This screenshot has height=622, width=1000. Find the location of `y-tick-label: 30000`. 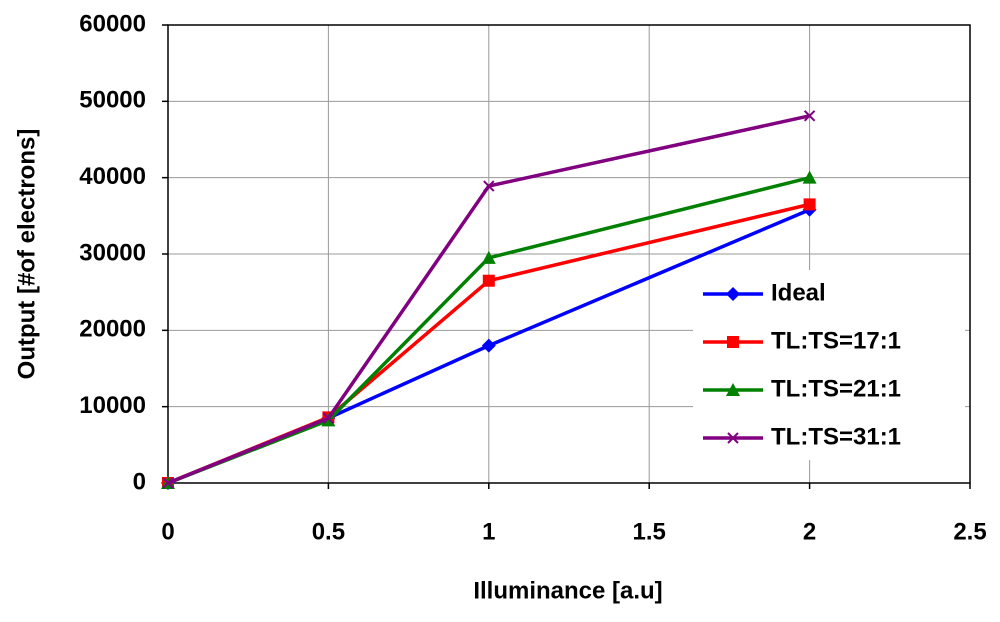

y-tick-label: 30000 is located at coordinates (112, 252).